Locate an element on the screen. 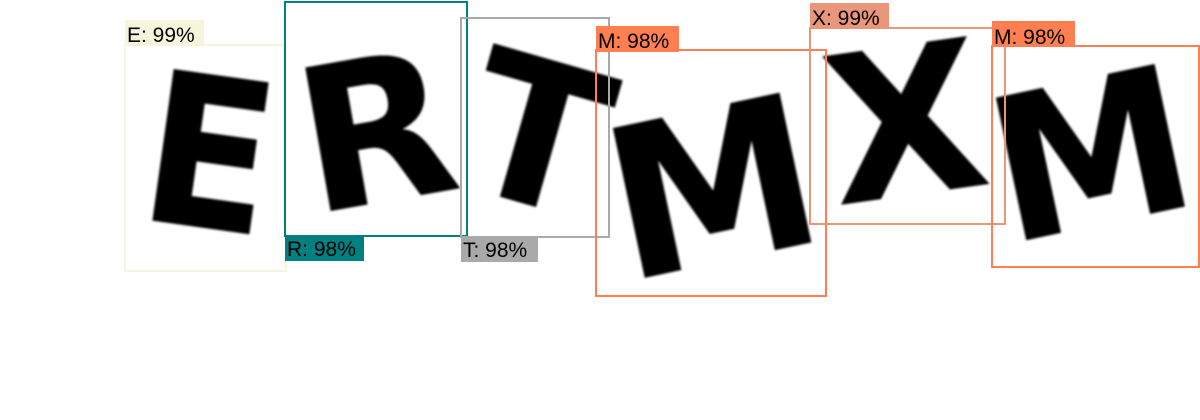 The image size is (1200, 420). captcha-glyph-x: X is located at coordinates (906, 127).